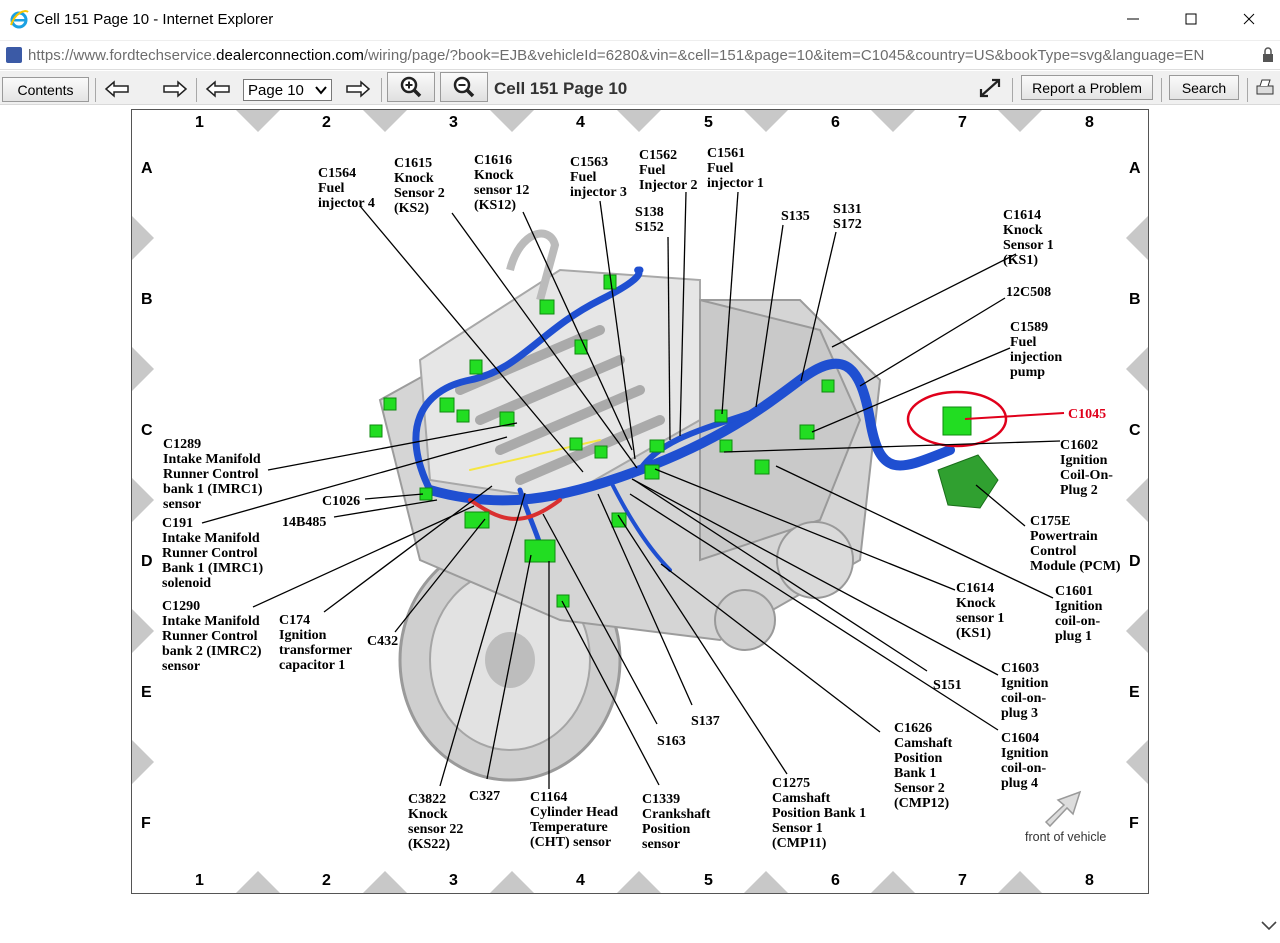 The height and width of the screenshot is (943, 1280). What do you see at coordinates (847, 217) in the screenshot?
I see `label-s131-s172: S131 S172` at bounding box center [847, 217].